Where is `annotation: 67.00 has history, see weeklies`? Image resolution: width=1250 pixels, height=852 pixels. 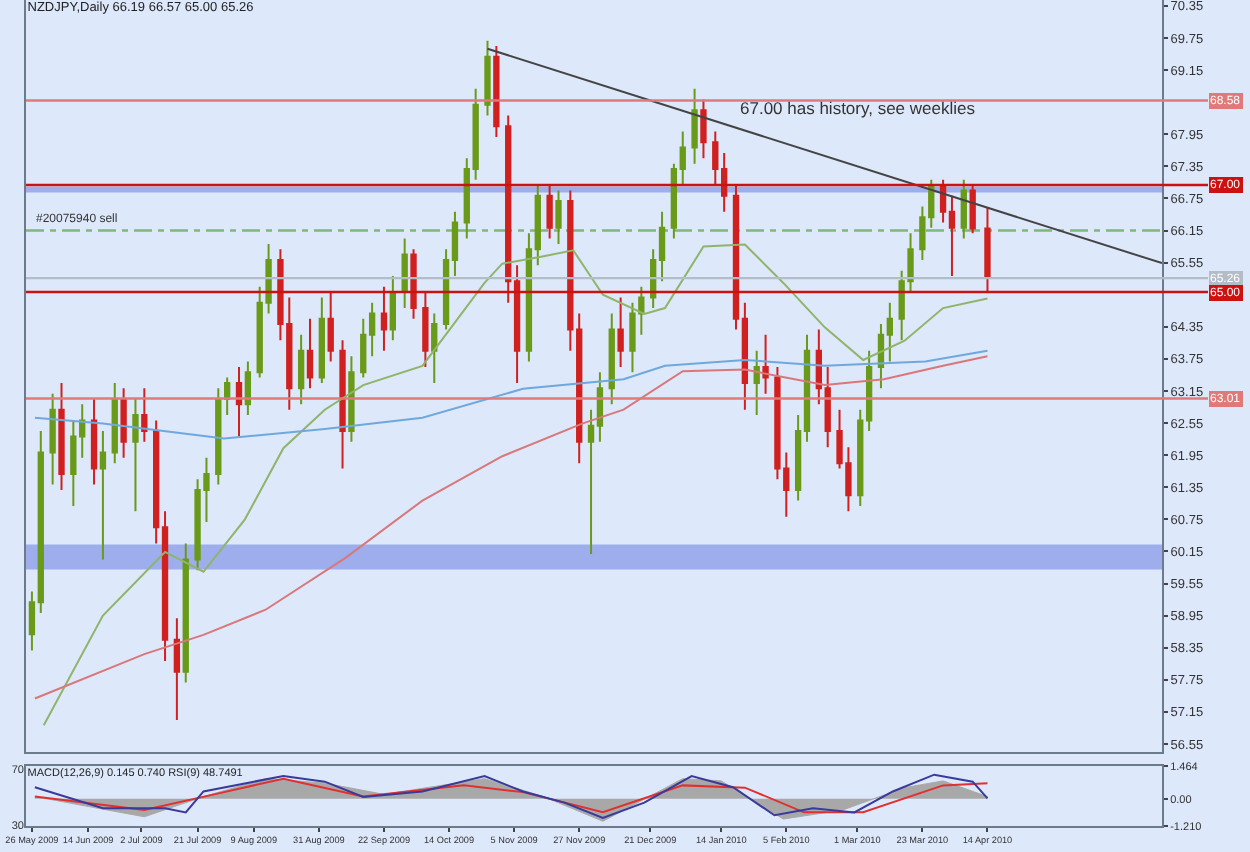
annotation: 67.00 has history, see weeklies is located at coordinates (857, 108).